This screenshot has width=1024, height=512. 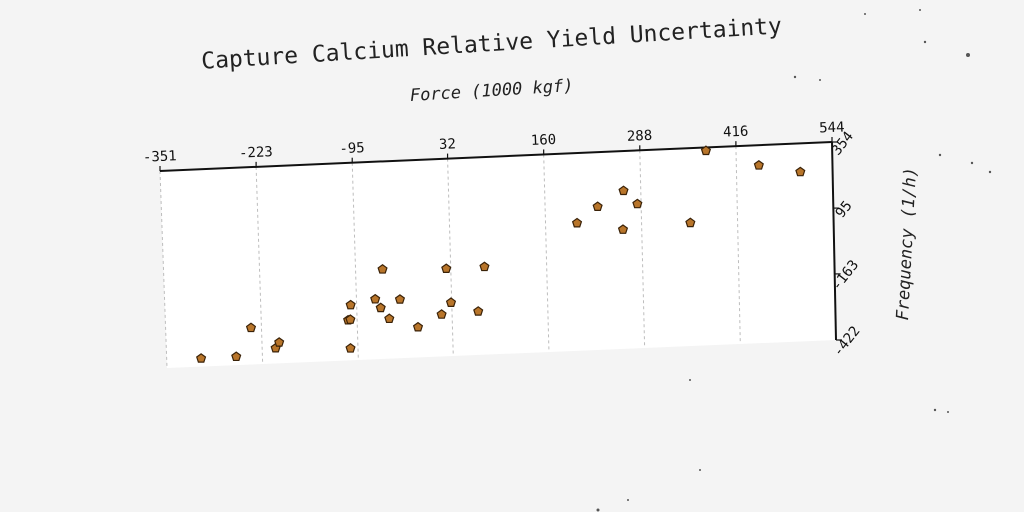 I want to click on x-tick-label: 288, so click(x=640, y=136).